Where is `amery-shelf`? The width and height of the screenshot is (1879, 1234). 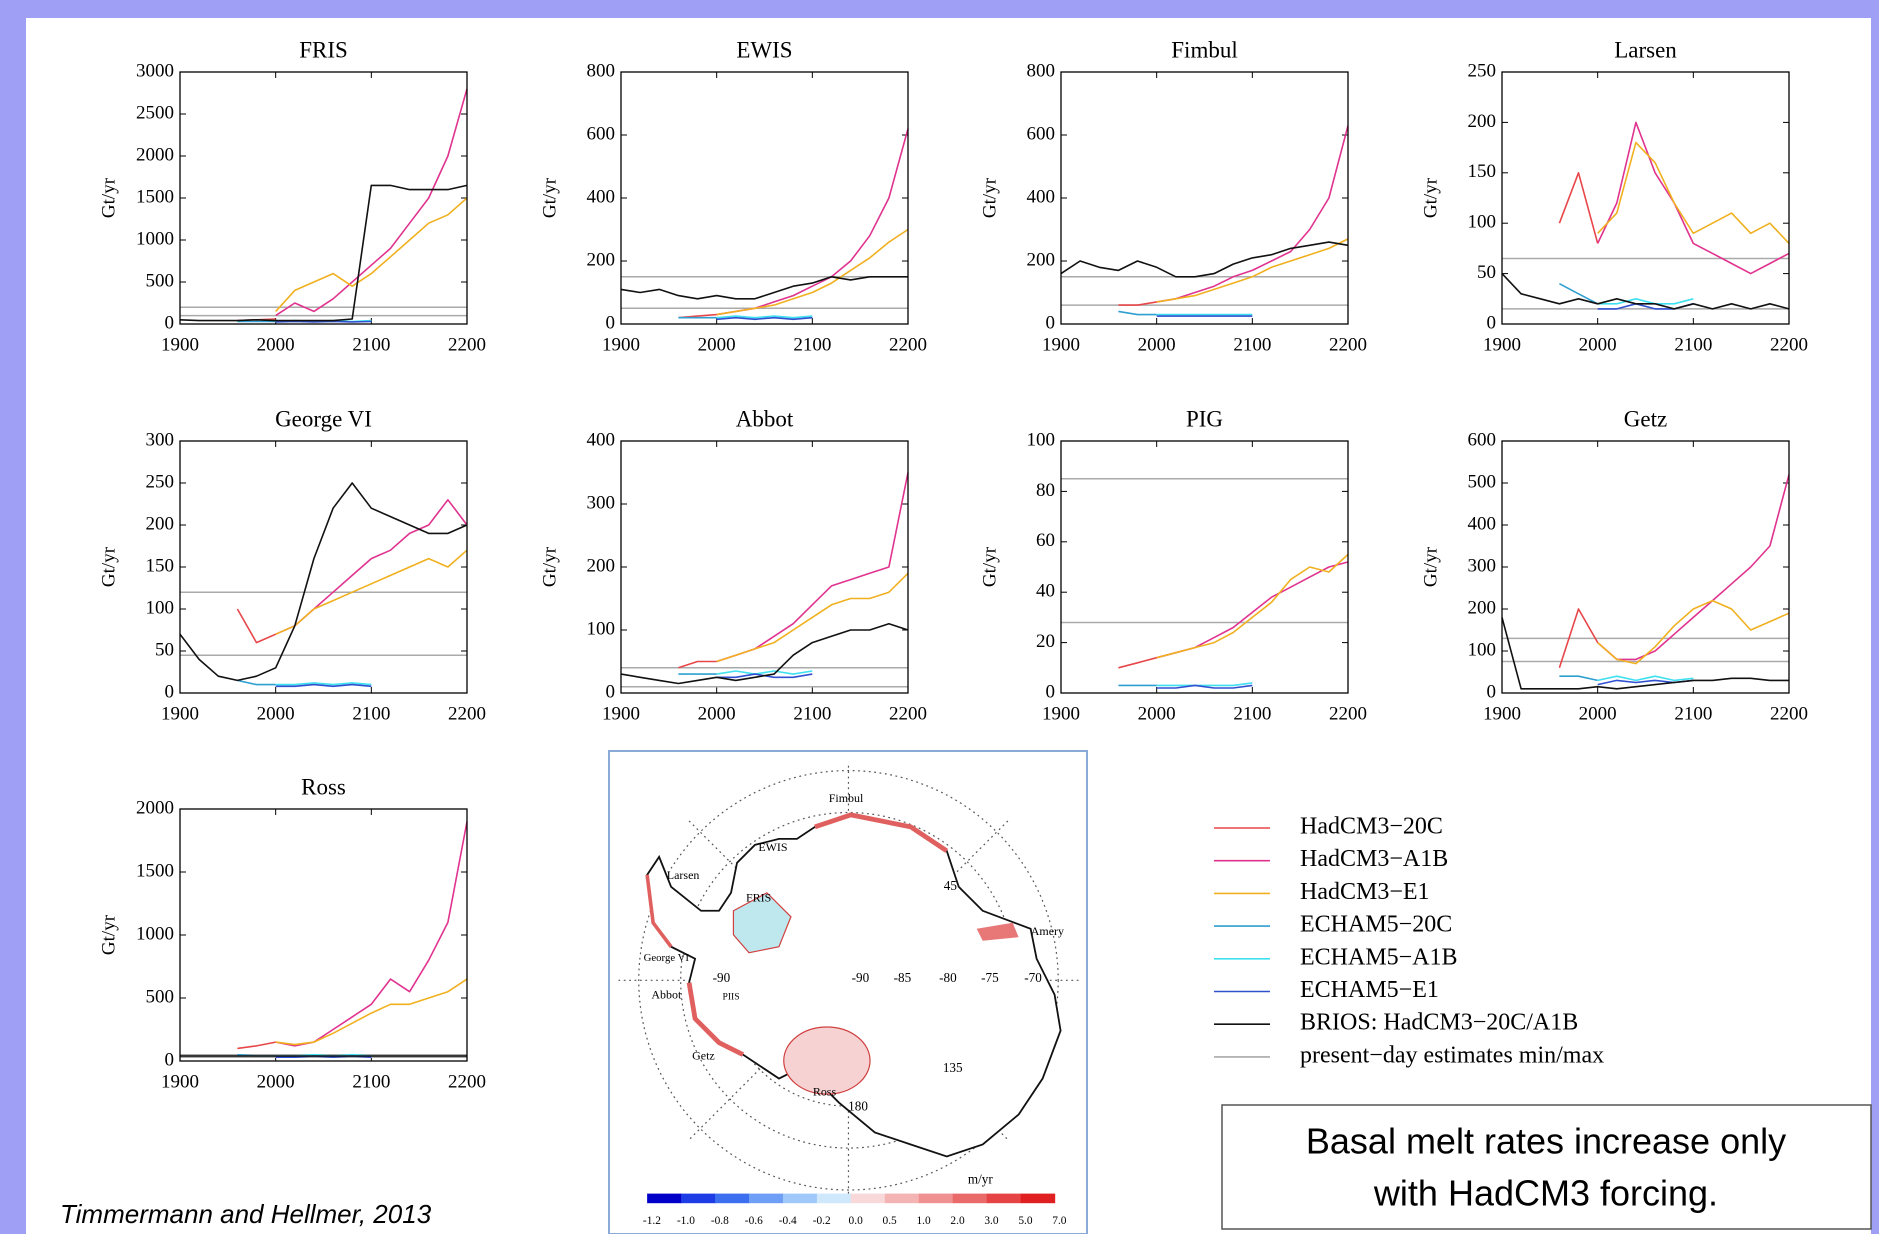 amery-shelf is located at coordinates (997, 931).